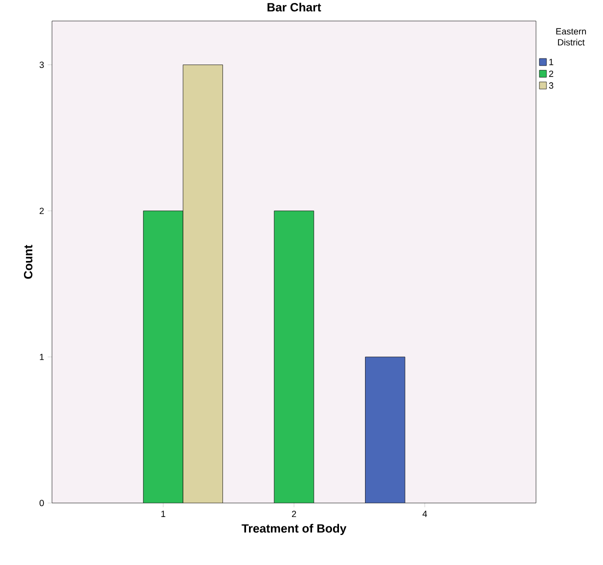 This screenshot has height=565, width=603. I want to click on y-tick-label: 0, so click(42, 503).